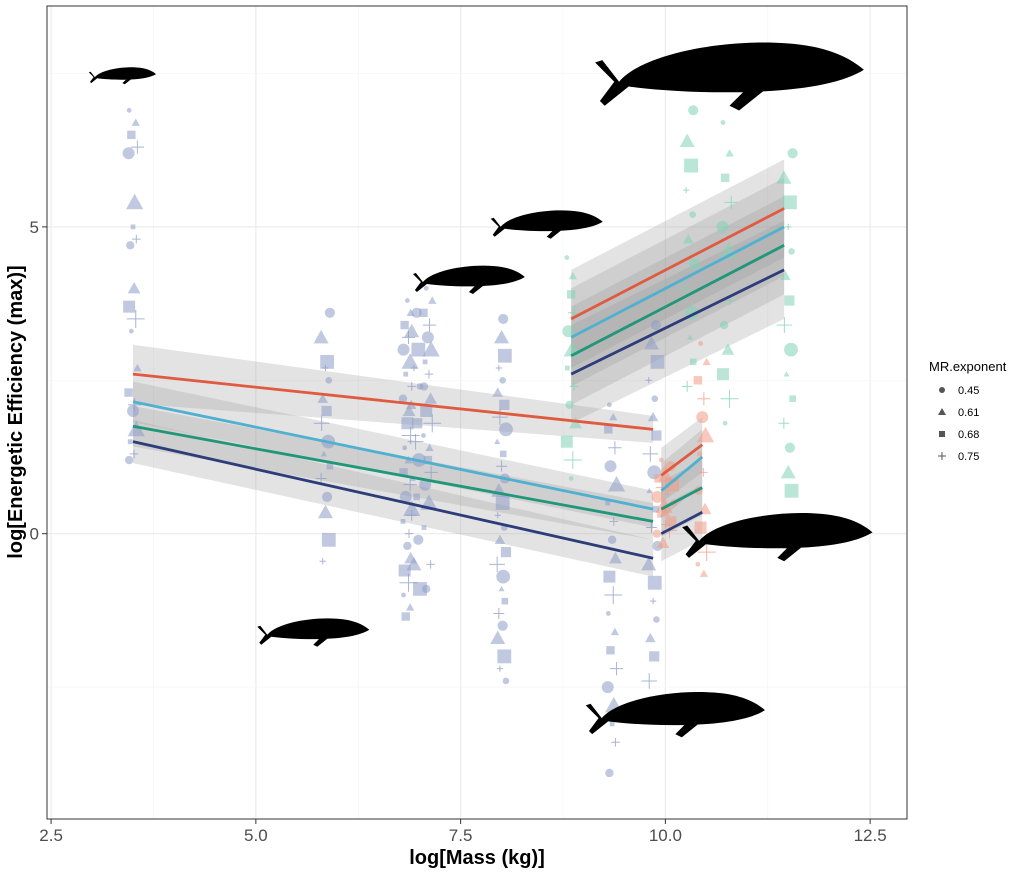  I want to click on legend-label: 0.45, so click(968, 391).